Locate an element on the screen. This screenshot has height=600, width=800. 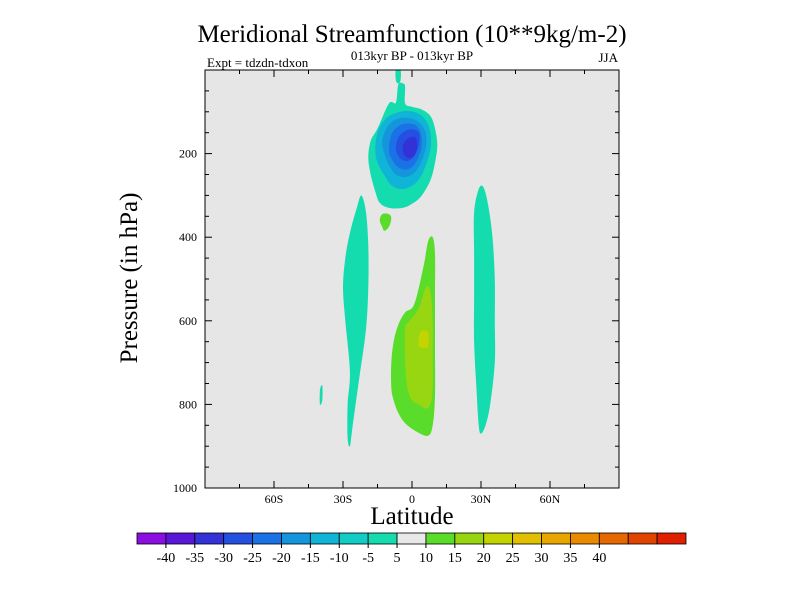
colorbar-label: 25 is located at coordinates (513, 558).